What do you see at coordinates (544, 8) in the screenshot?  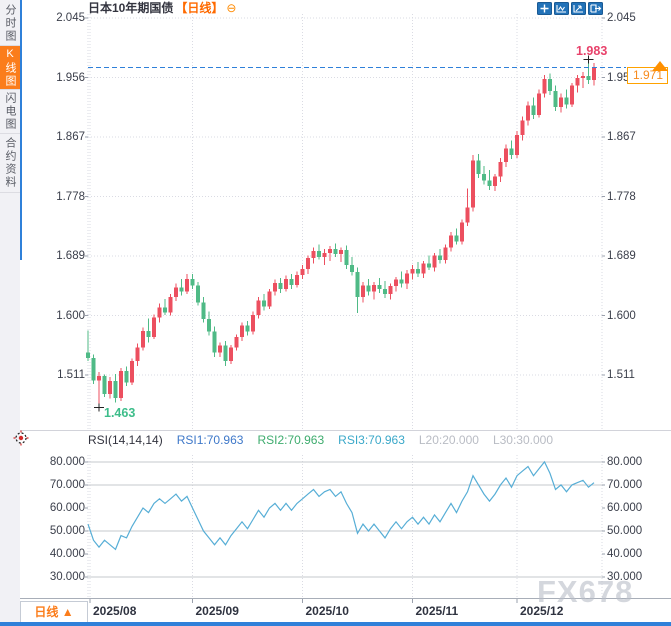 I see `crosshair-icon` at bounding box center [544, 8].